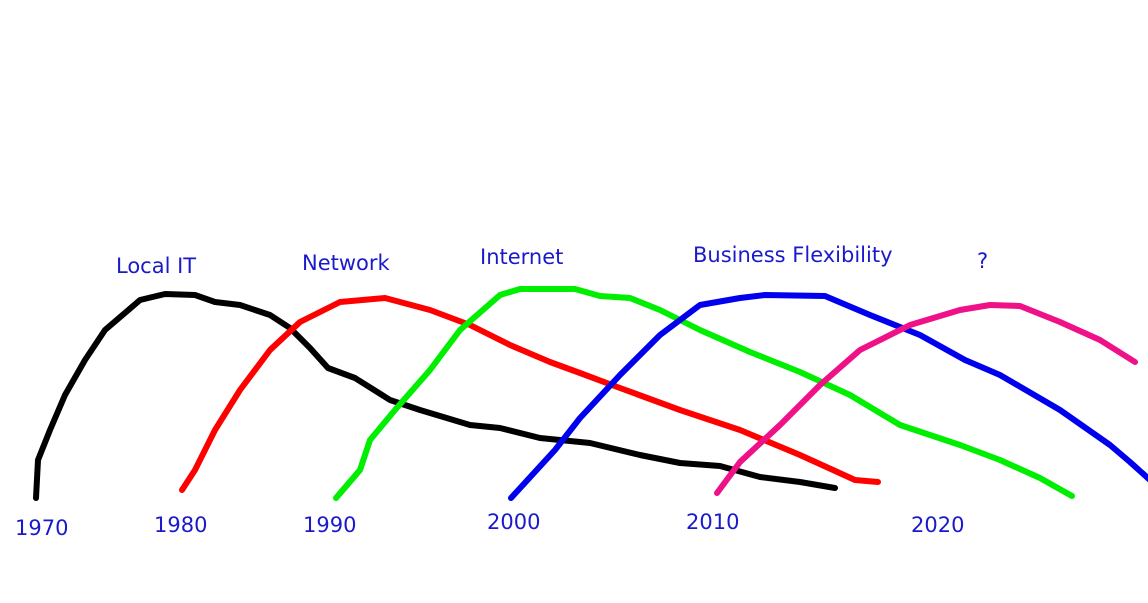 This screenshot has height=603, width=1148. I want to click on year-label: 1990, so click(329, 525).